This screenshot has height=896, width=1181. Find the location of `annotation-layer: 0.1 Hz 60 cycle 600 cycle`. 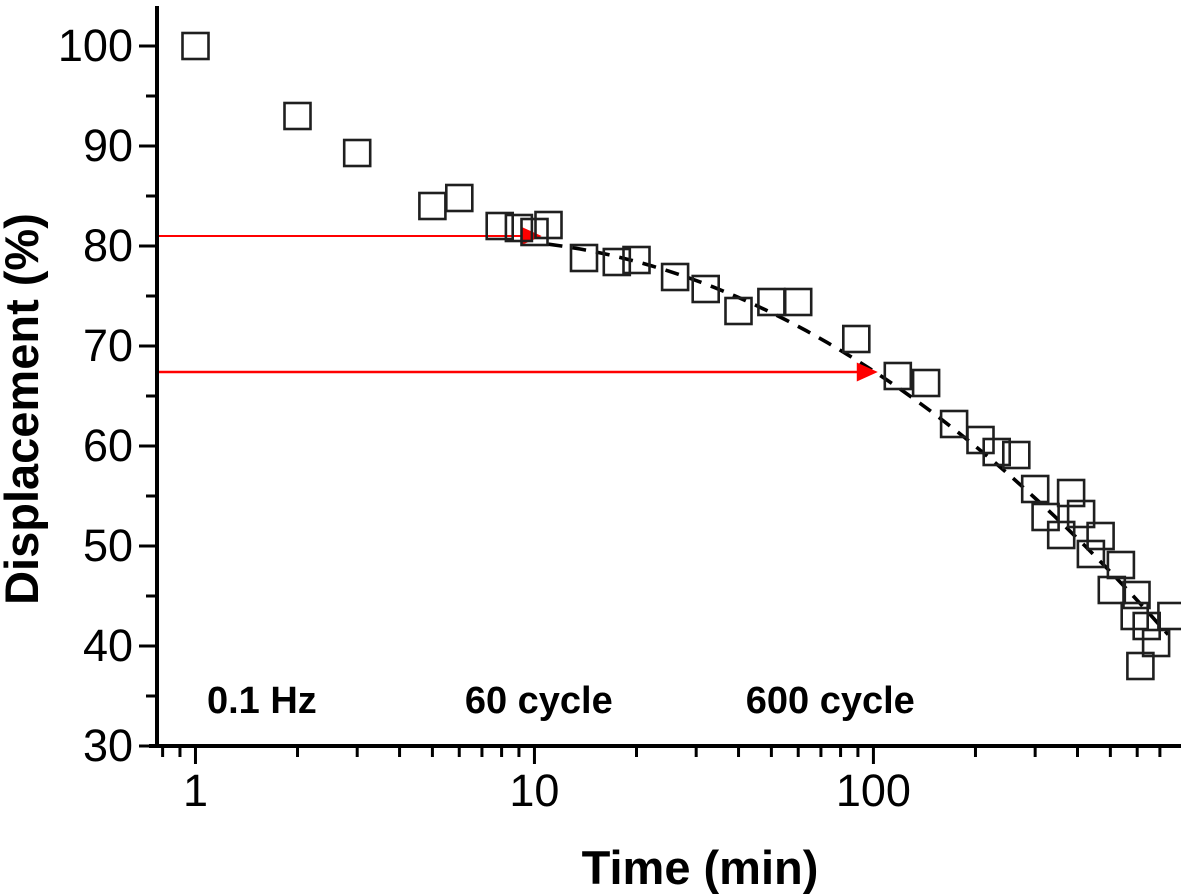

annotation-layer: 0.1 Hz 60 cycle 600 cycle is located at coordinates (561, 701).